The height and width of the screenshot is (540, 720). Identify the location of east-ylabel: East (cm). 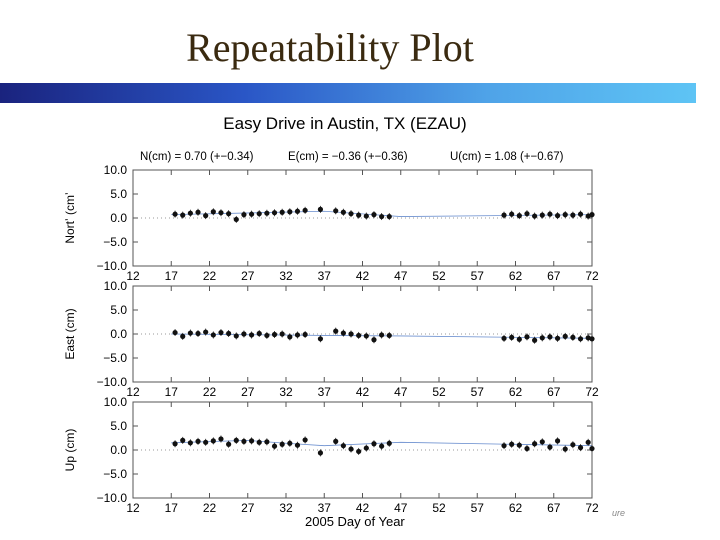
(70, 333).